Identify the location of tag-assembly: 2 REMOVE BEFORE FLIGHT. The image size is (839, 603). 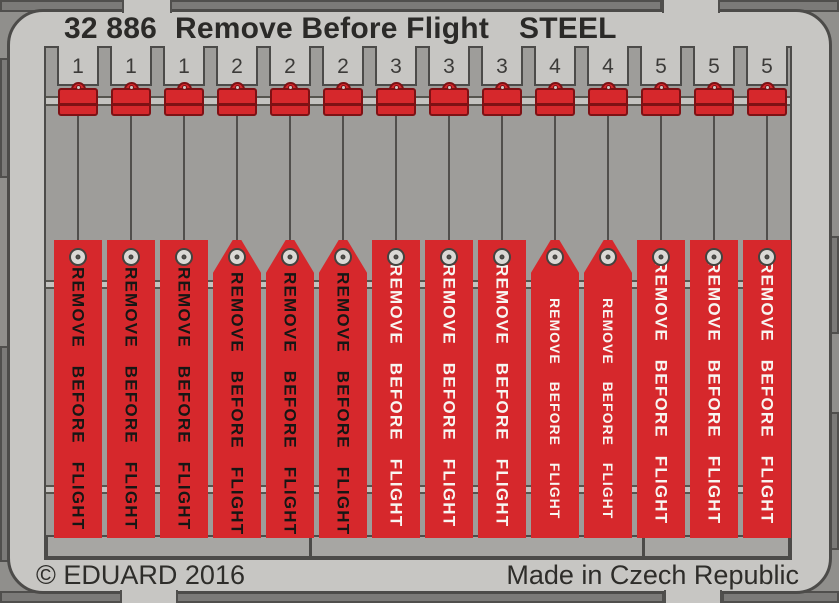
(290, 303).